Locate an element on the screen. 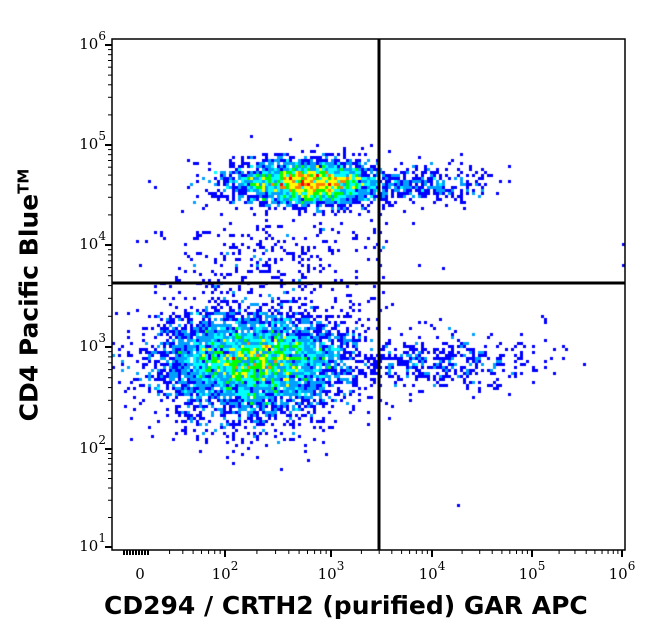 The height and width of the screenshot is (641, 646). x-tick-label: 10⁴ is located at coordinates (432, 571).